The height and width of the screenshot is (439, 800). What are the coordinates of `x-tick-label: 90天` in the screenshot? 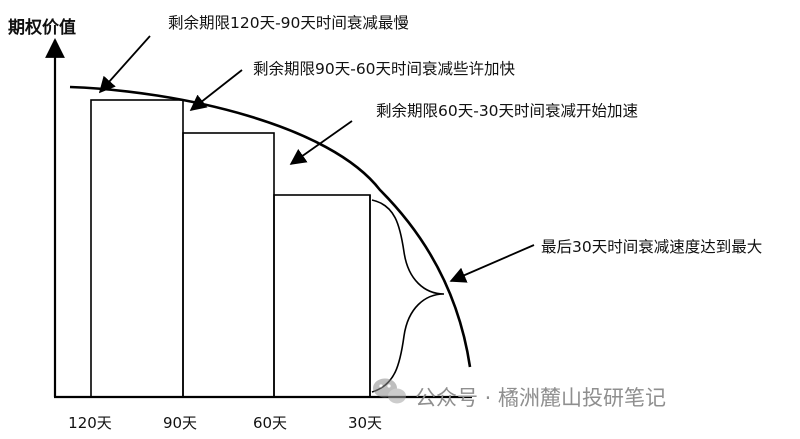 It's located at (180, 423).